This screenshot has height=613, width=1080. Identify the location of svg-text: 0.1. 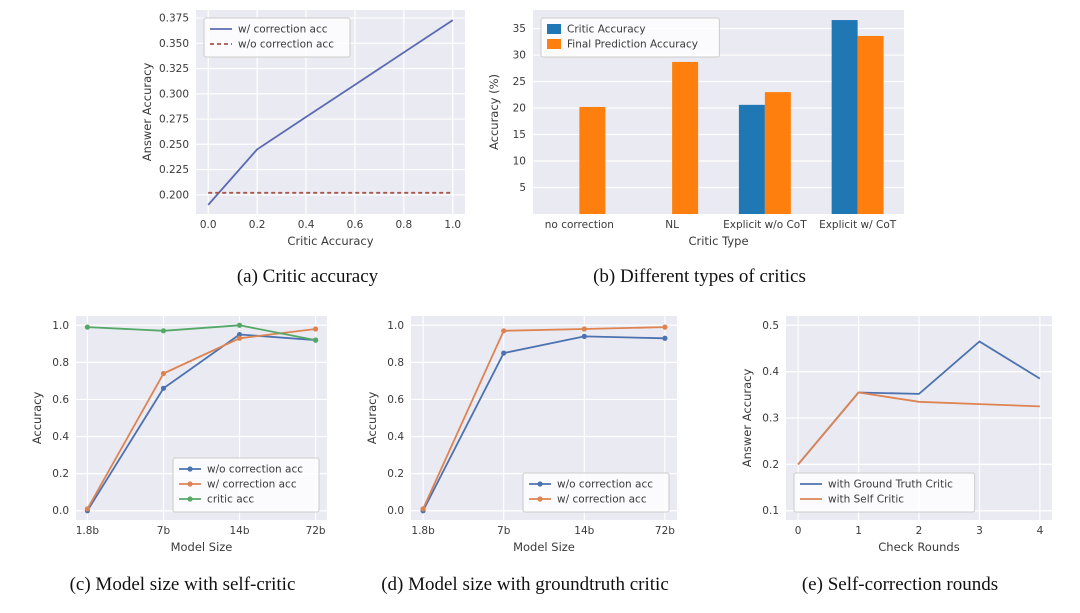
(770, 511).